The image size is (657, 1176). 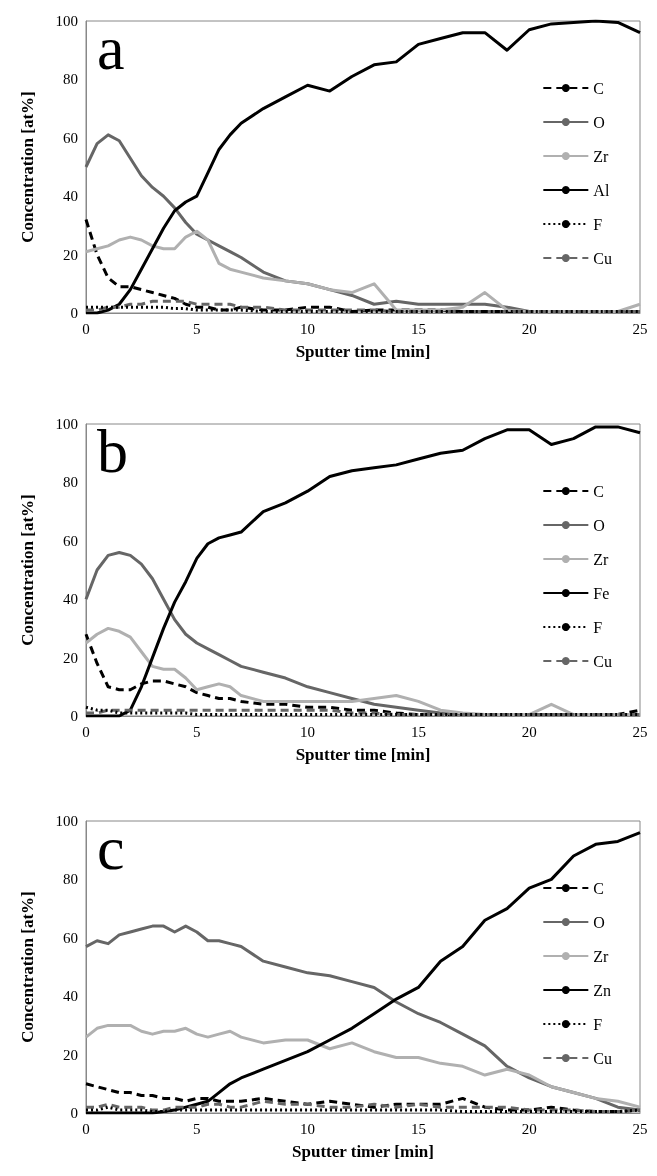 I want to click on x-axis-title: Sputter timer [min], so click(x=363, y=1151).